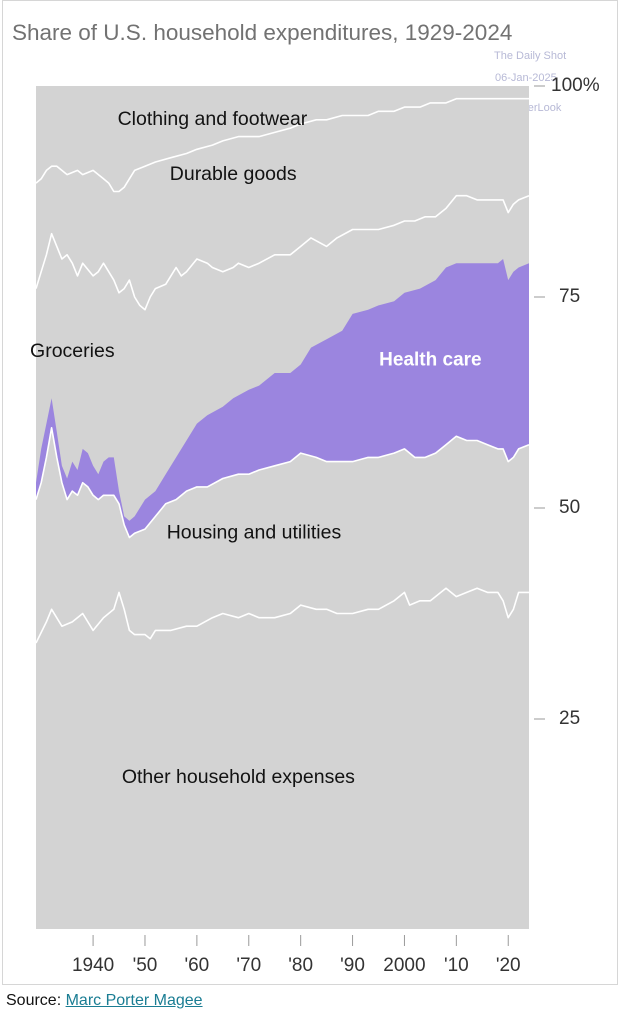  Describe the element at coordinates (575, 85) in the screenshot. I see `y-tick-label-100: 100%` at that location.